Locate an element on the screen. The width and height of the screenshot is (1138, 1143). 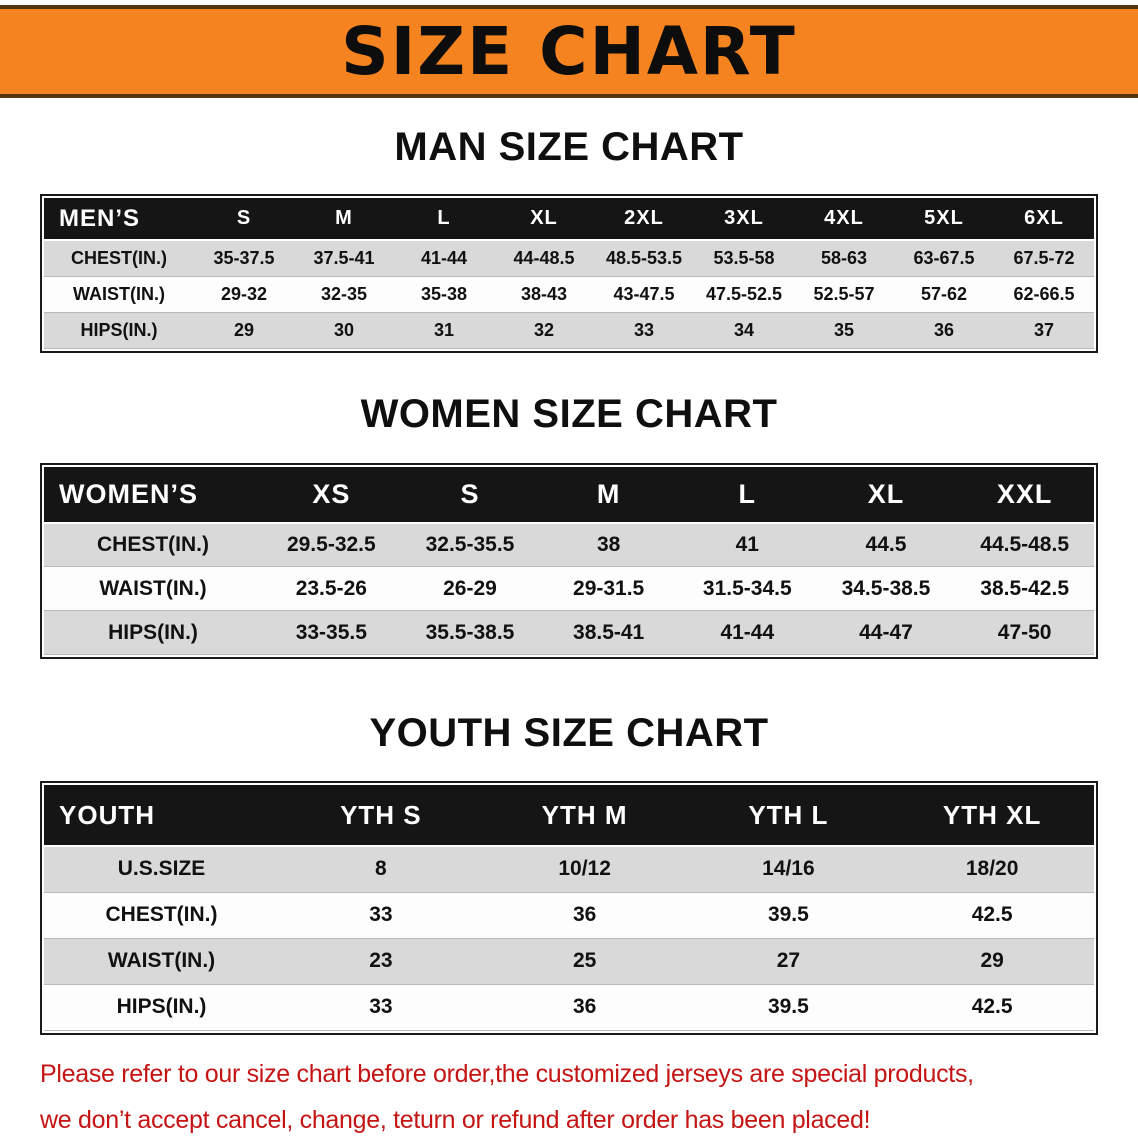
size-value-cell: 48.5-53.5 is located at coordinates (644, 258).